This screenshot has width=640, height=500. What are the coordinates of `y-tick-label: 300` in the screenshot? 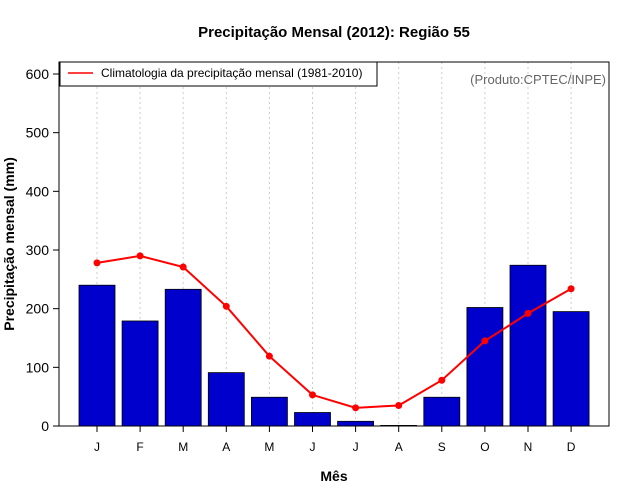 It's located at (38, 250).